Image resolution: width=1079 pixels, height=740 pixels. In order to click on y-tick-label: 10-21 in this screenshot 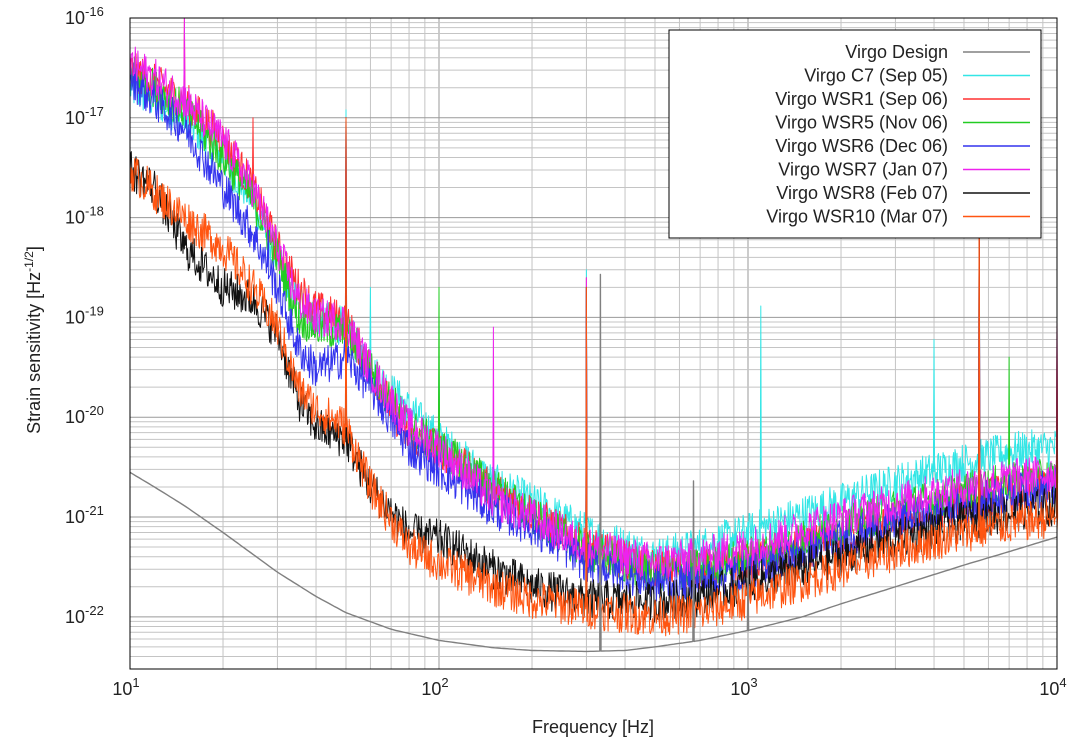, I will do `click(84, 515)`.